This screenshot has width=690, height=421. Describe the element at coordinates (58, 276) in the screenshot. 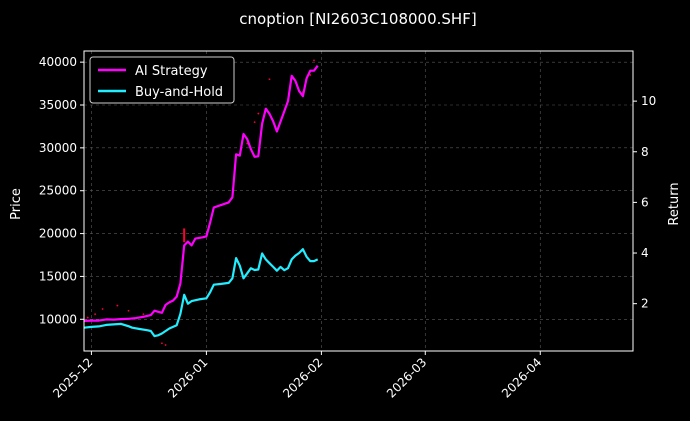

I see `y-tick-label: 15000` at that location.